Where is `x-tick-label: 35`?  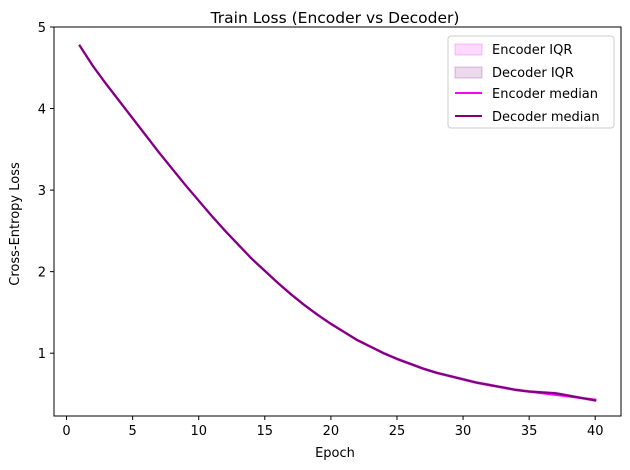
x-tick-label: 35 is located at coordinates (529, 431).